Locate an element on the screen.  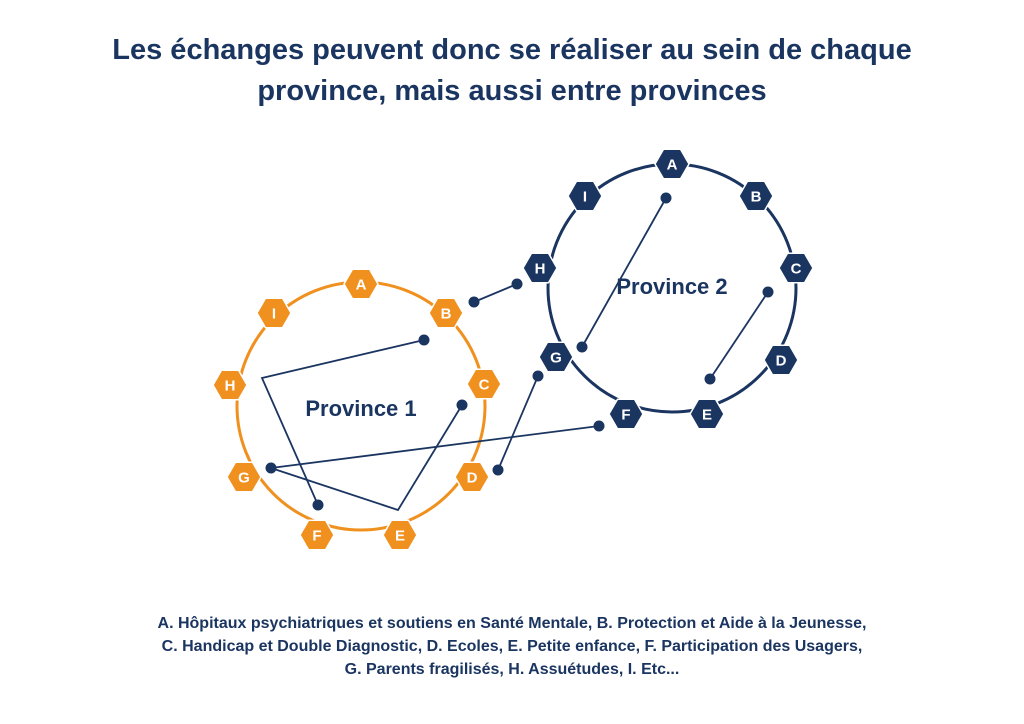
link-p1-d-p2-g is located at coordinates (518, 423).